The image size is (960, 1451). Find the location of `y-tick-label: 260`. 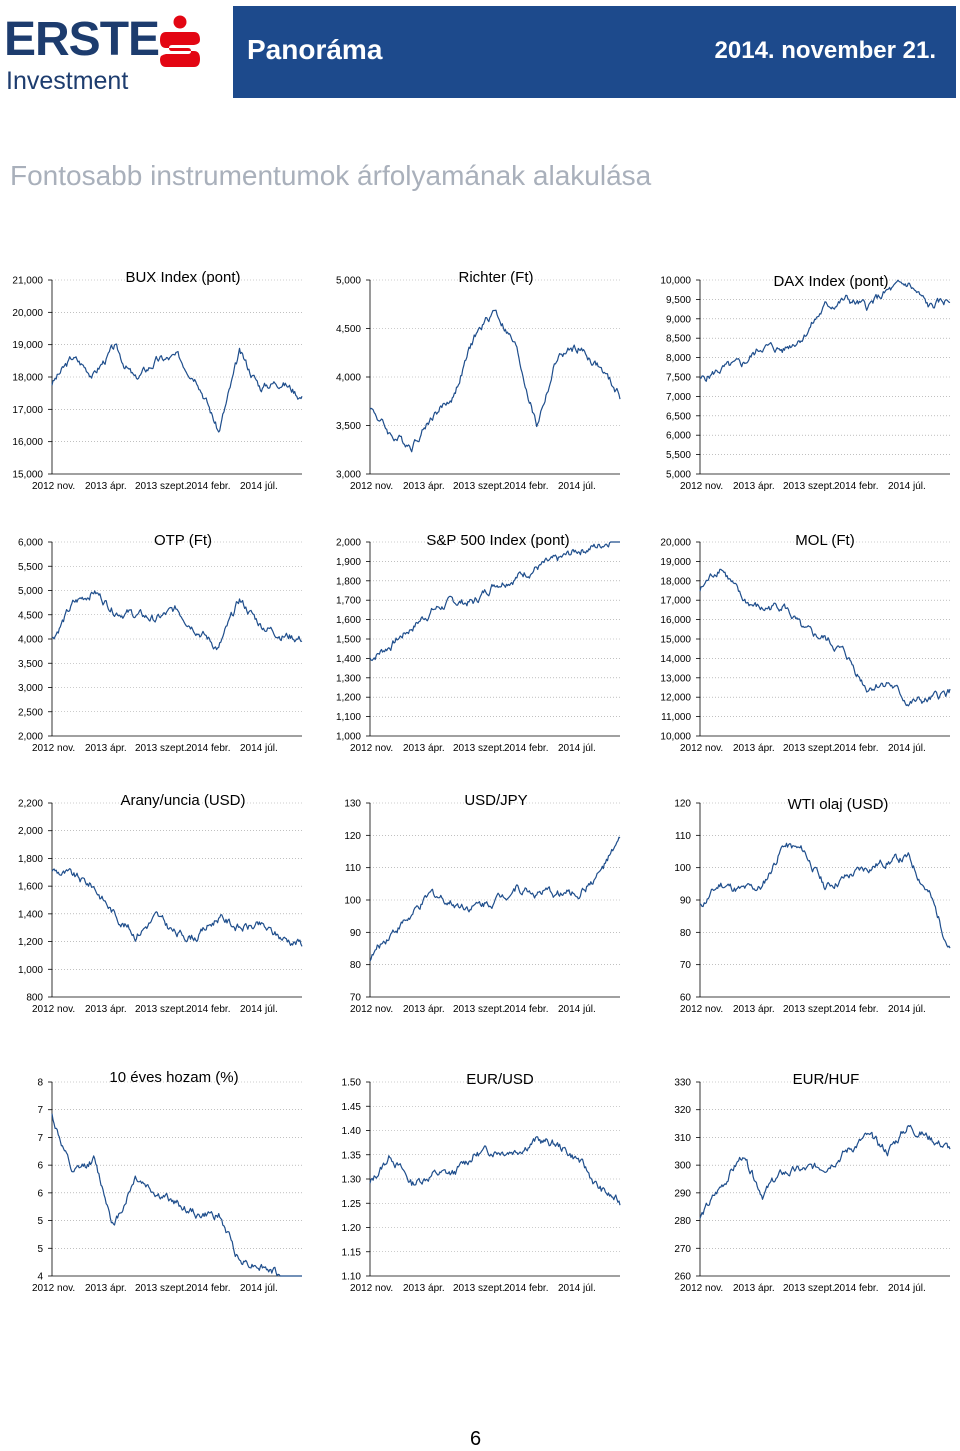

y-tick-label: 260 is located at coordinates (682, 1277).